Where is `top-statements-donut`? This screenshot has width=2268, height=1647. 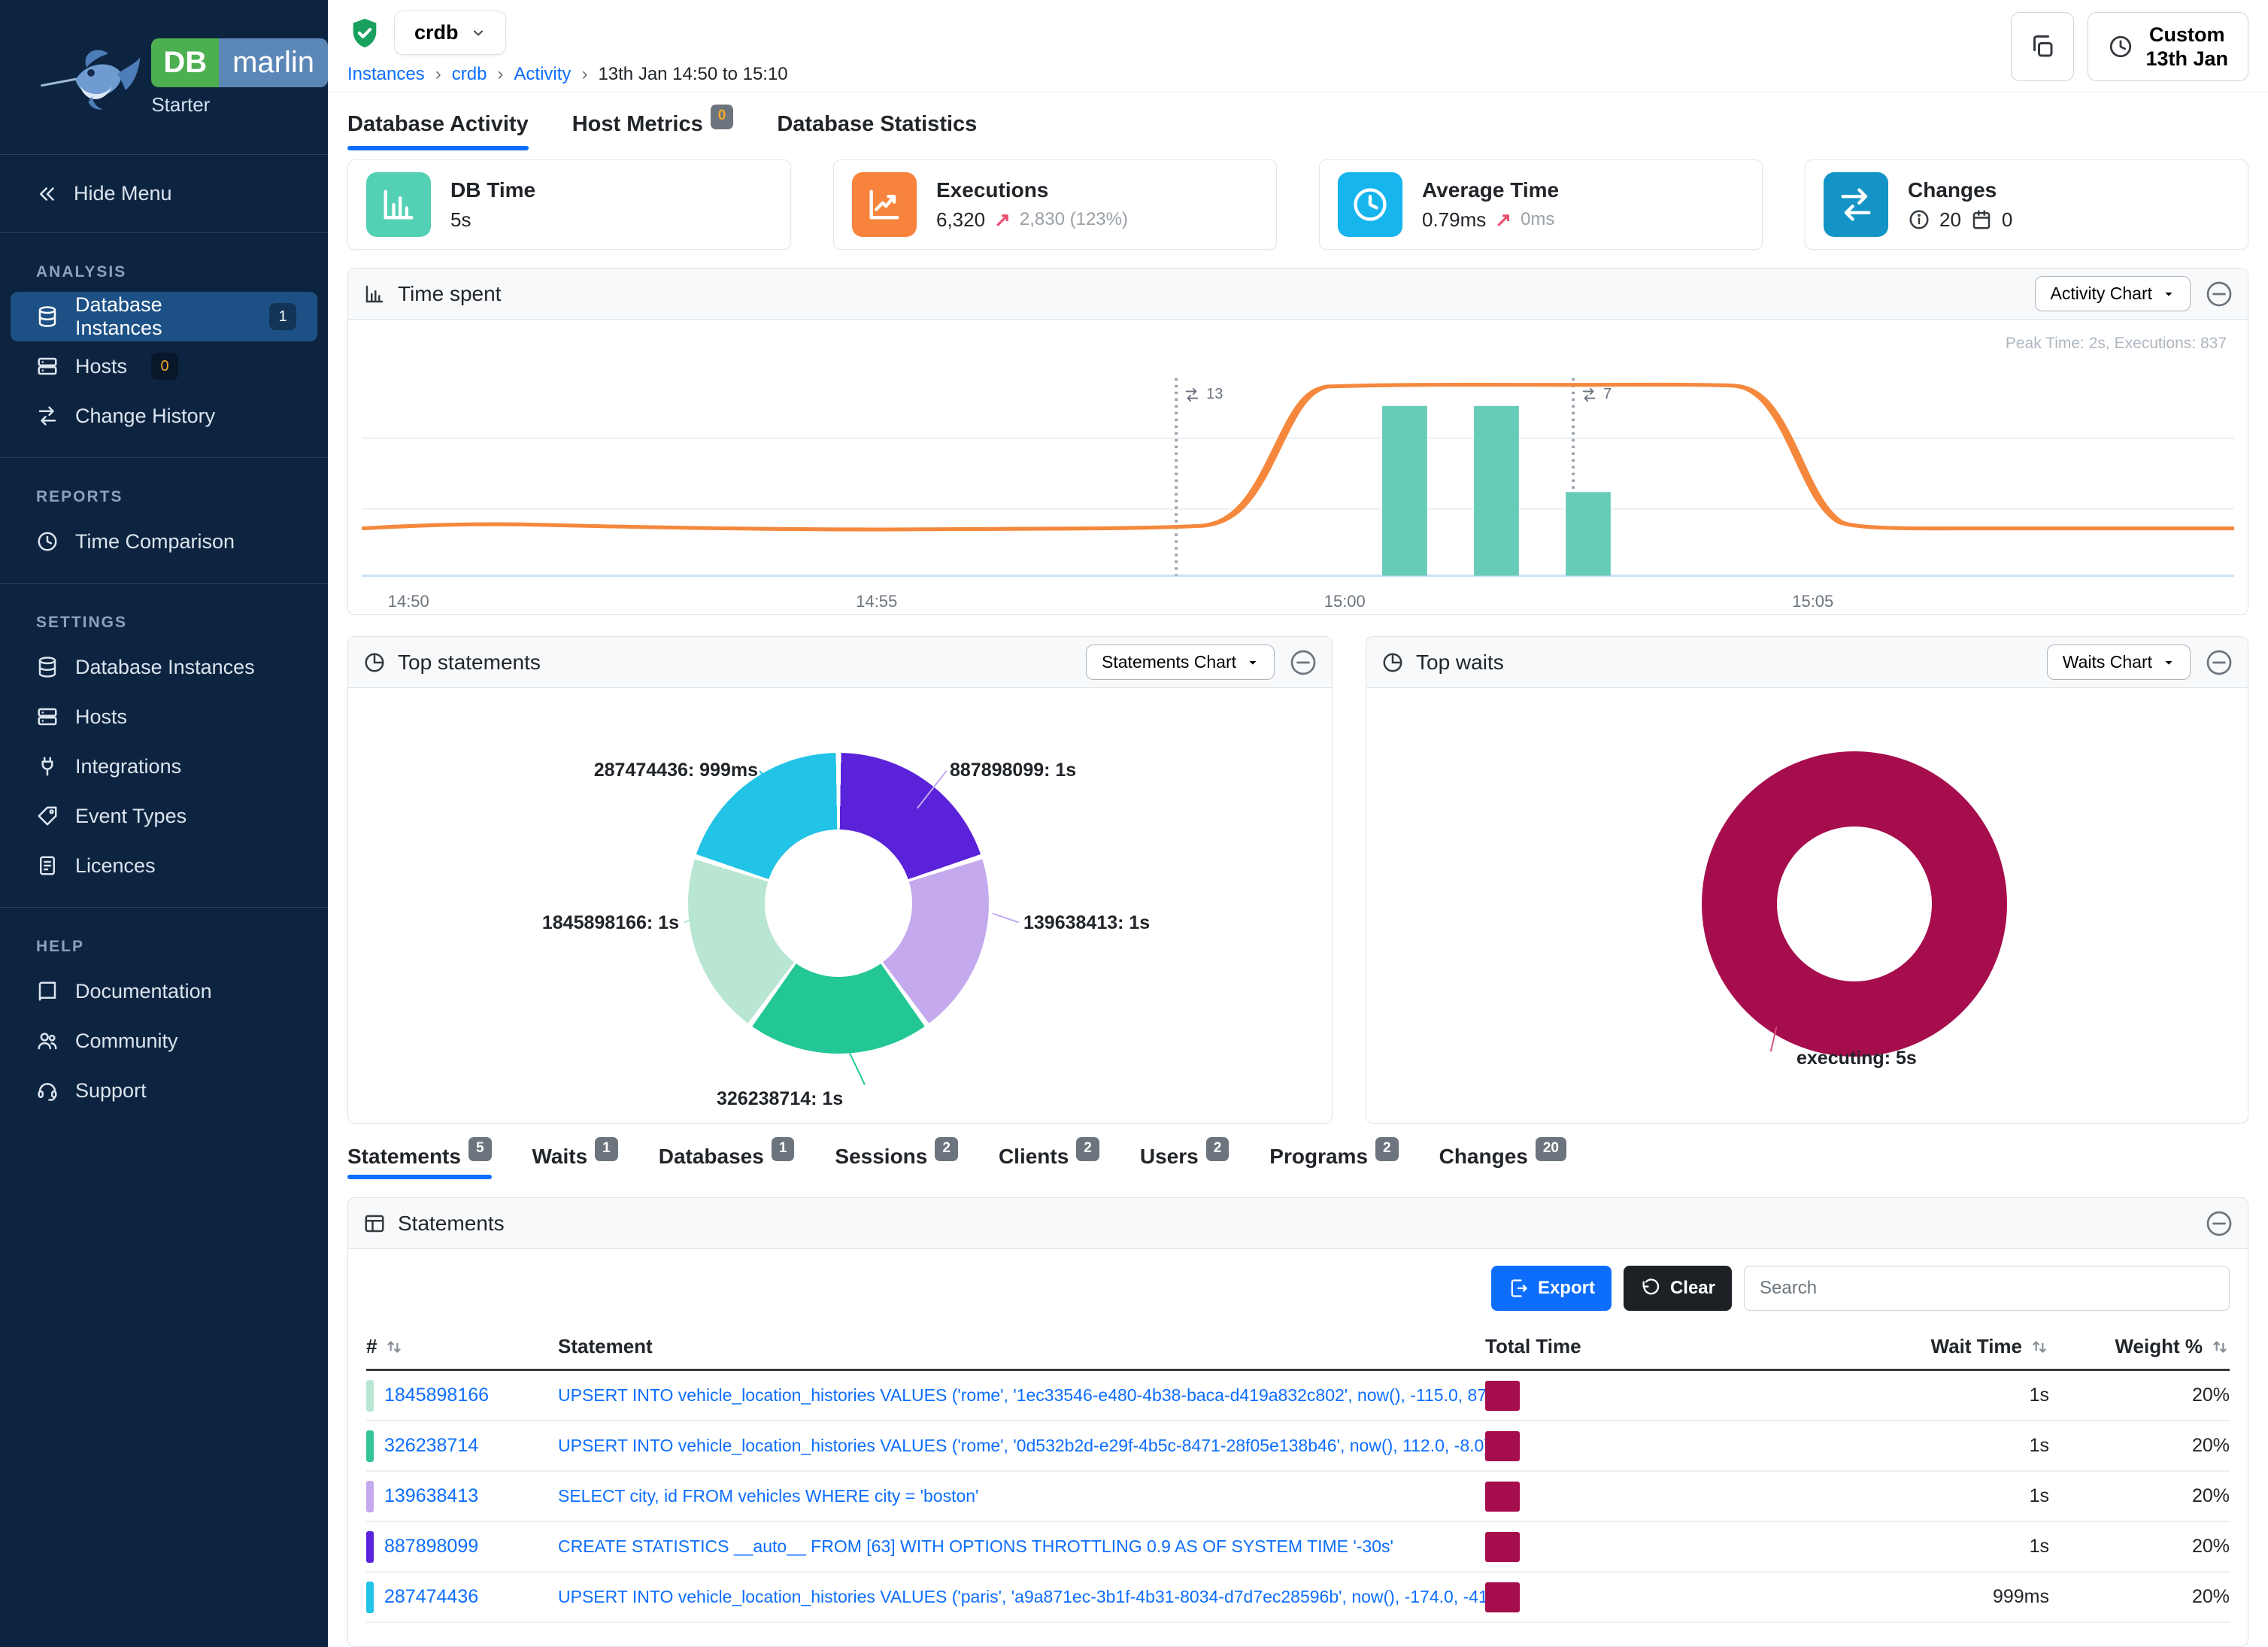
top-statements-donut is located at coordinates (839, 903).